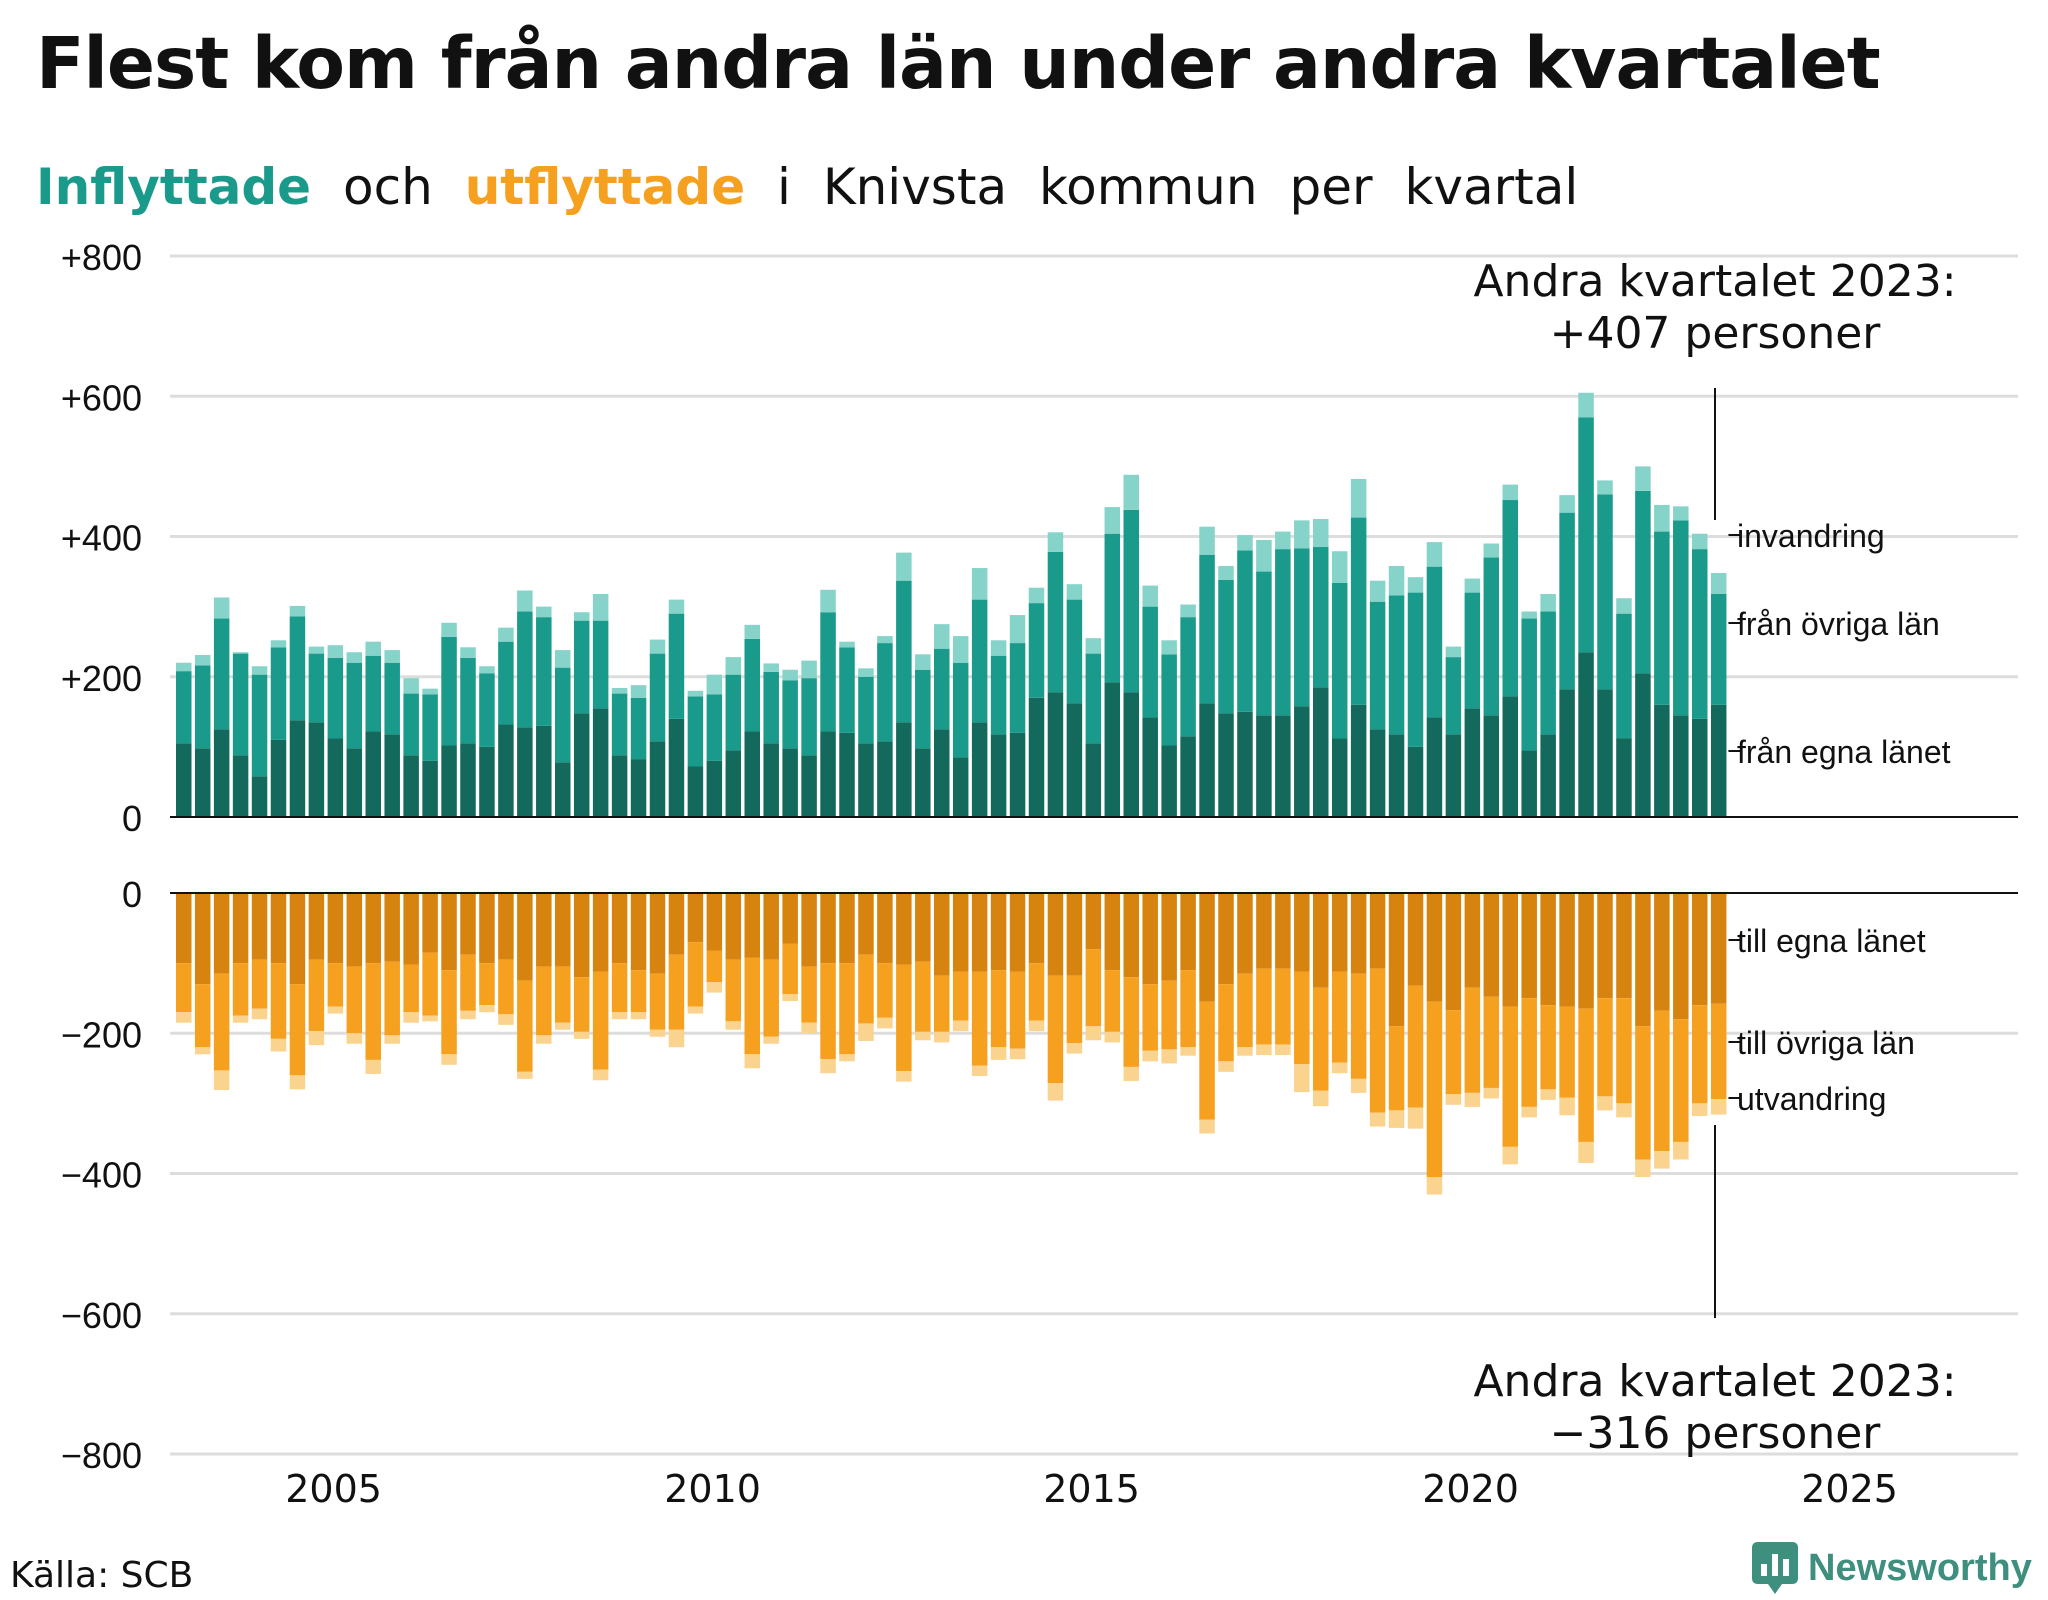 Image resolution: width=2048 pixels, height=1600 pixels. What do you see at coordinates (915, 187) in the screenshot?
I see `subtitle-word: Knivsta` at bounding box center [915, 187].